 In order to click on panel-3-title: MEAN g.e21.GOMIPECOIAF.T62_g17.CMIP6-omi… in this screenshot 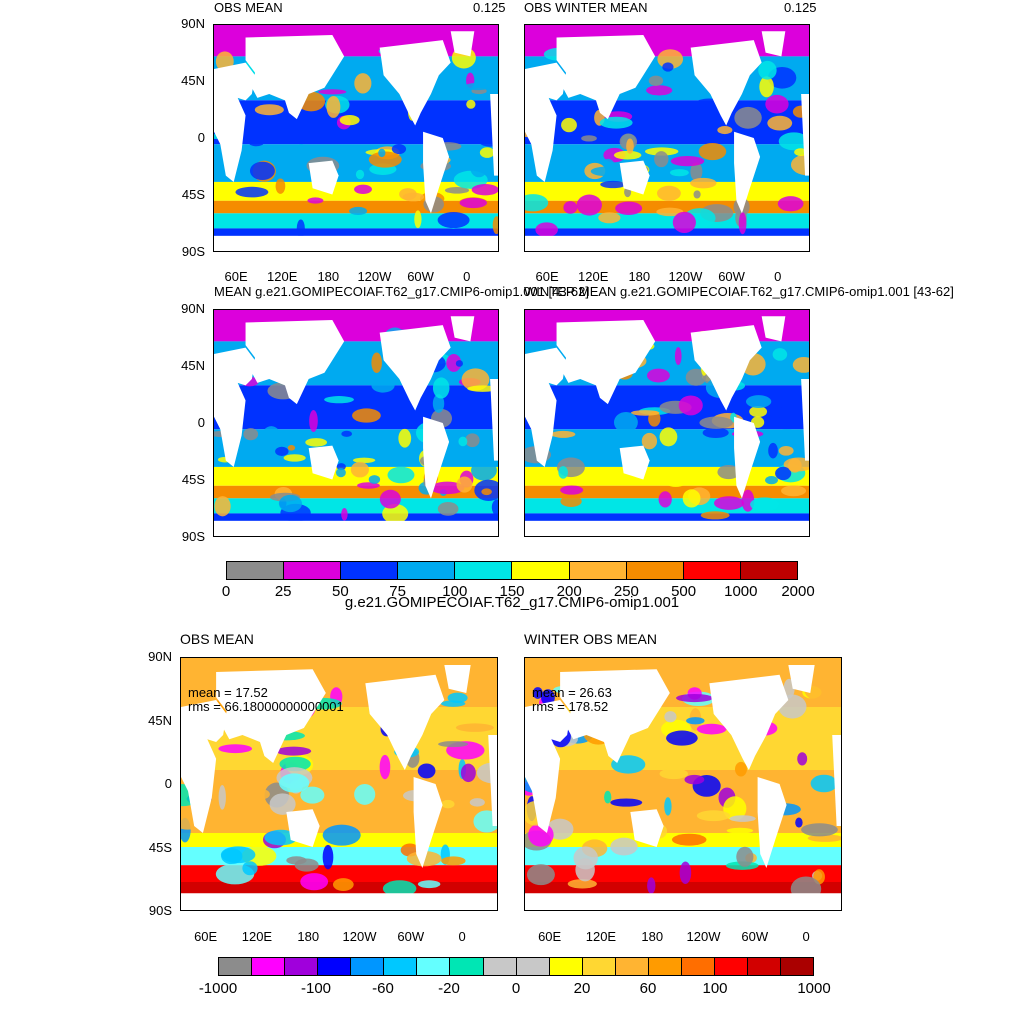, I will do `click(402, 291)`.